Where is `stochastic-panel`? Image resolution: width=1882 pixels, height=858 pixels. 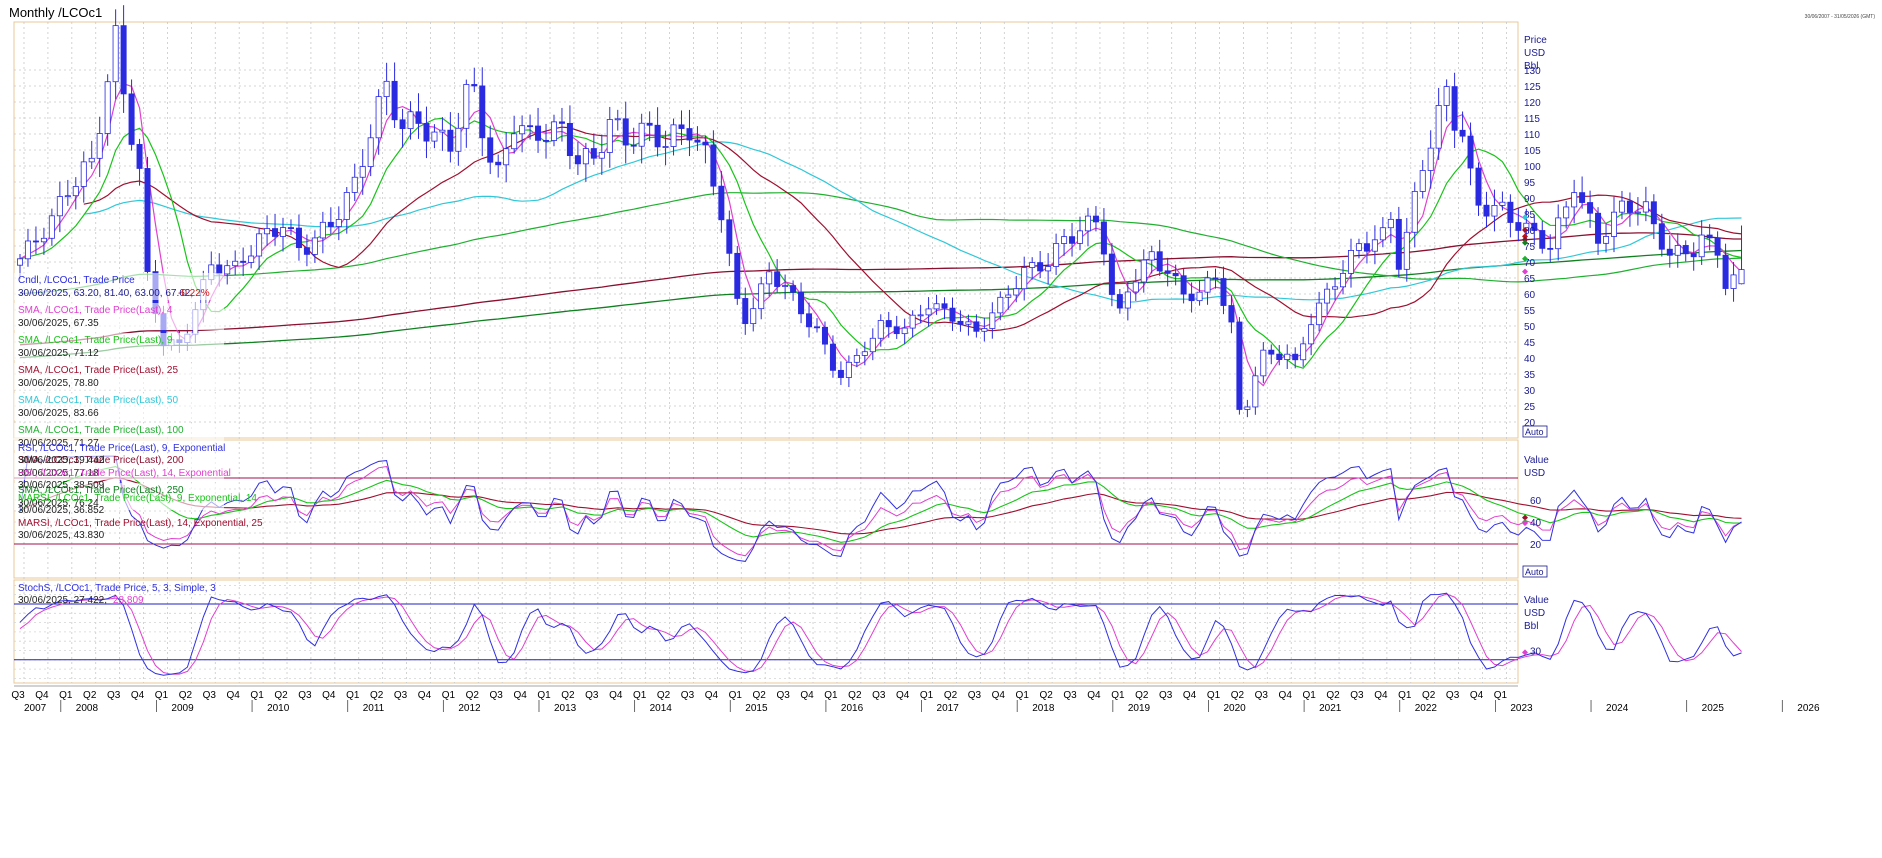
stochastic-panel is located at coordinates (878, 634).